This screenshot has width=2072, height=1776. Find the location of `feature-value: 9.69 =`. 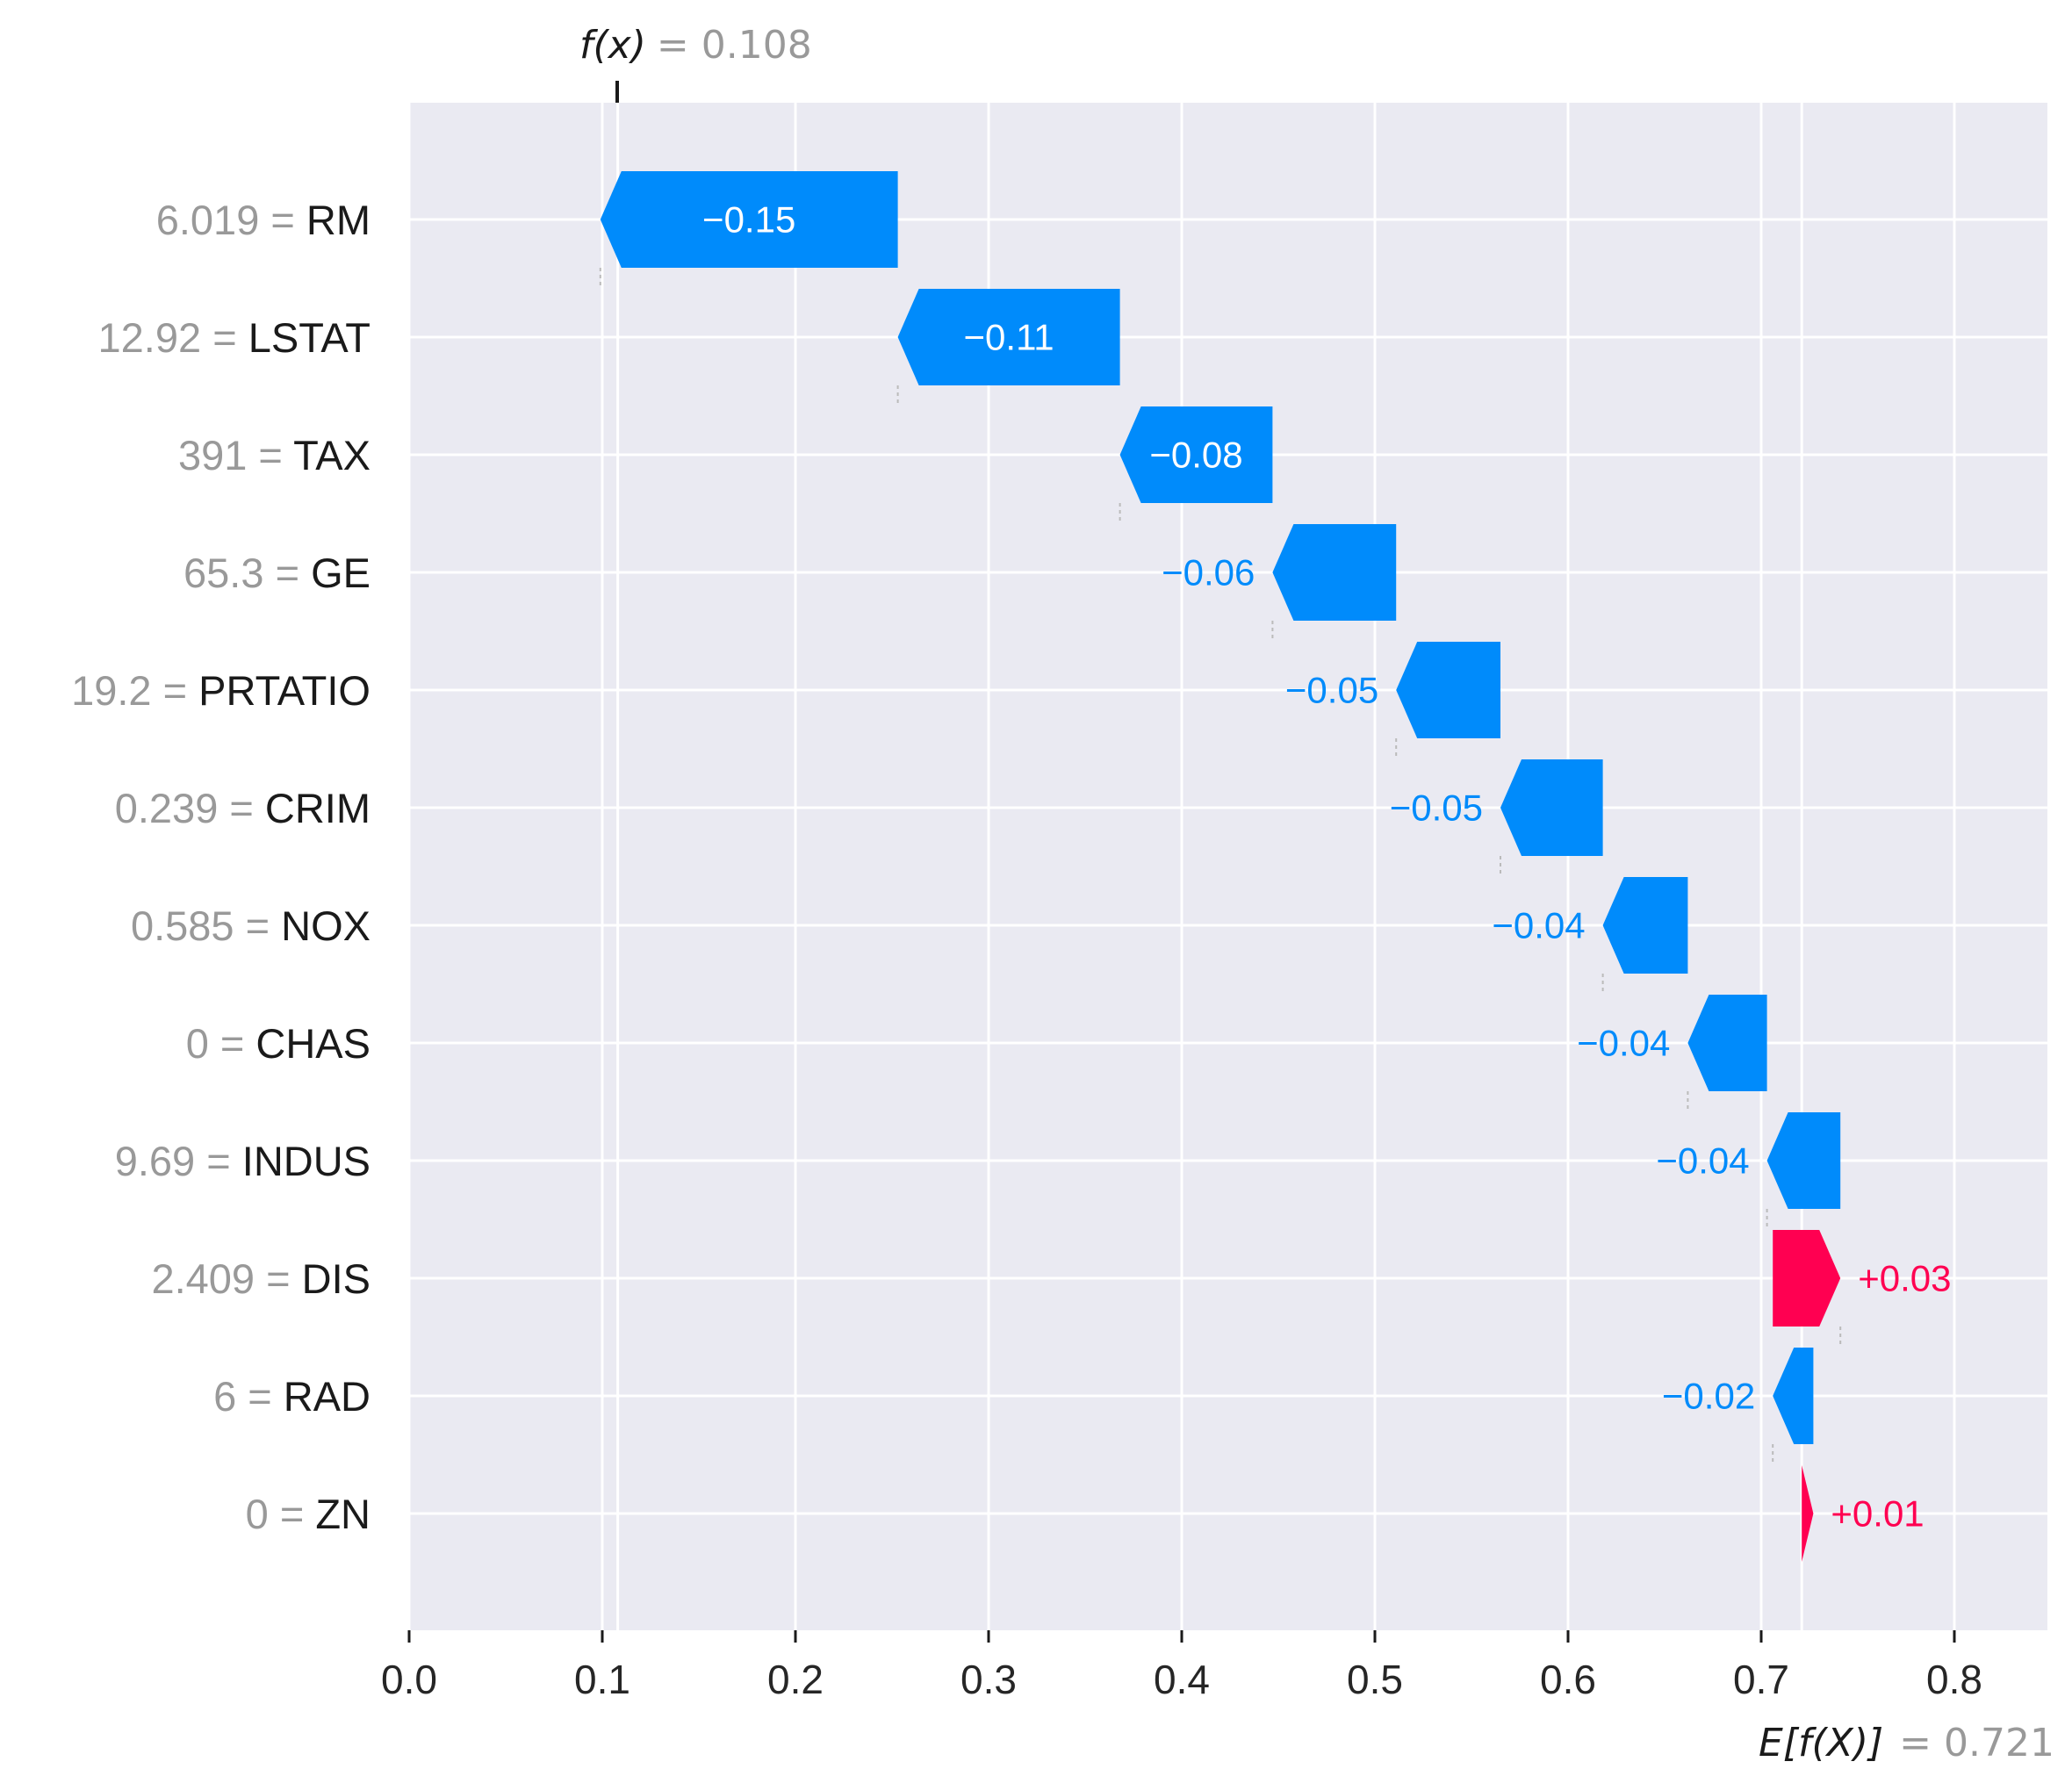

feature-value: 9.69 = is located at coordinates (178, 1161).